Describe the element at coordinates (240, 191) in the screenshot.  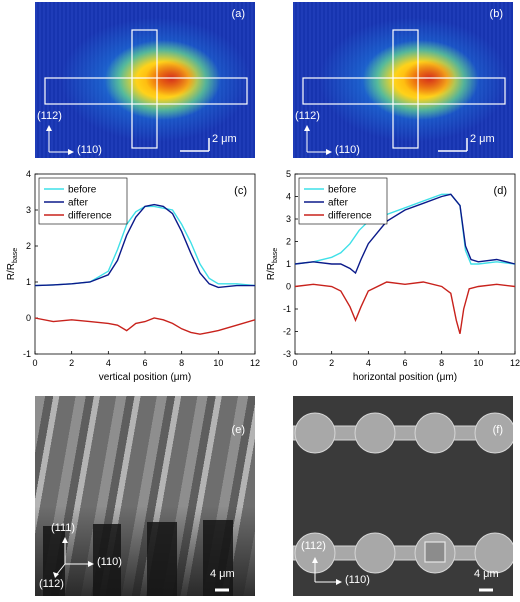
I see `panel-label: (c)` at that location.